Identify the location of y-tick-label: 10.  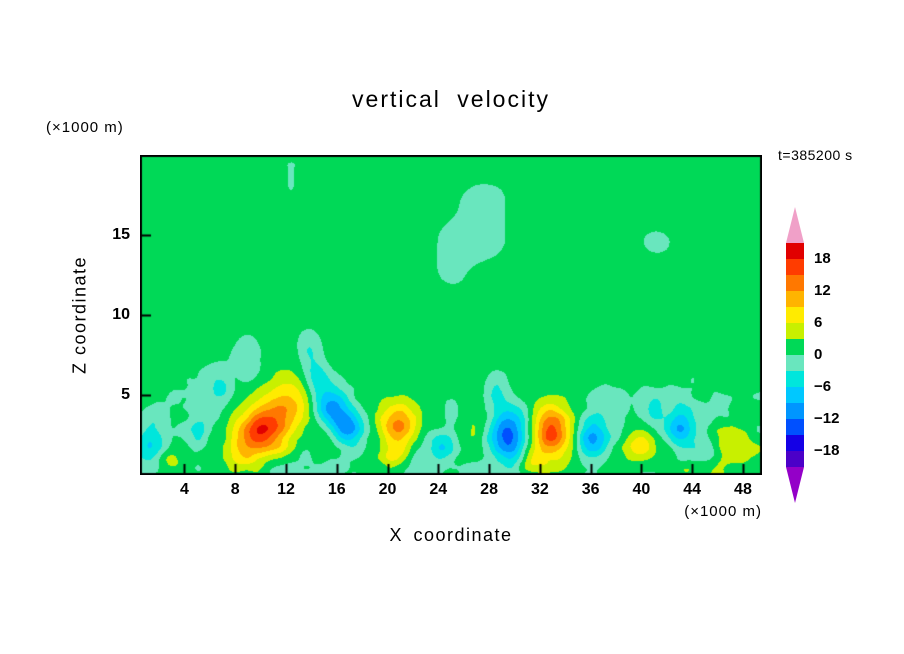
(121, 314).